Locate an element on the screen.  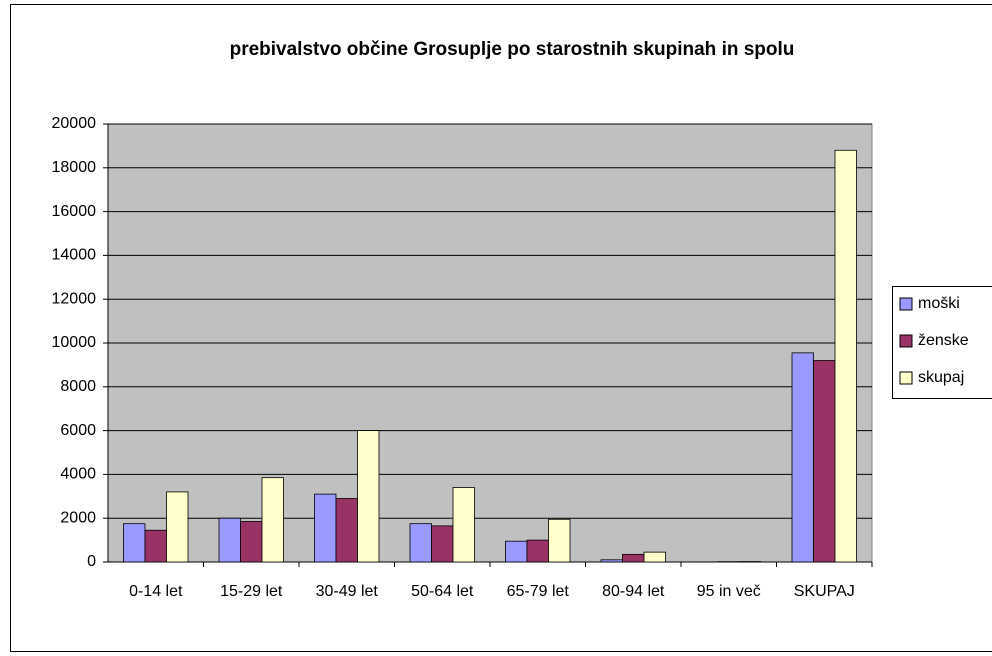
y-tick-label: 0 is located at coordinates (91, 561).